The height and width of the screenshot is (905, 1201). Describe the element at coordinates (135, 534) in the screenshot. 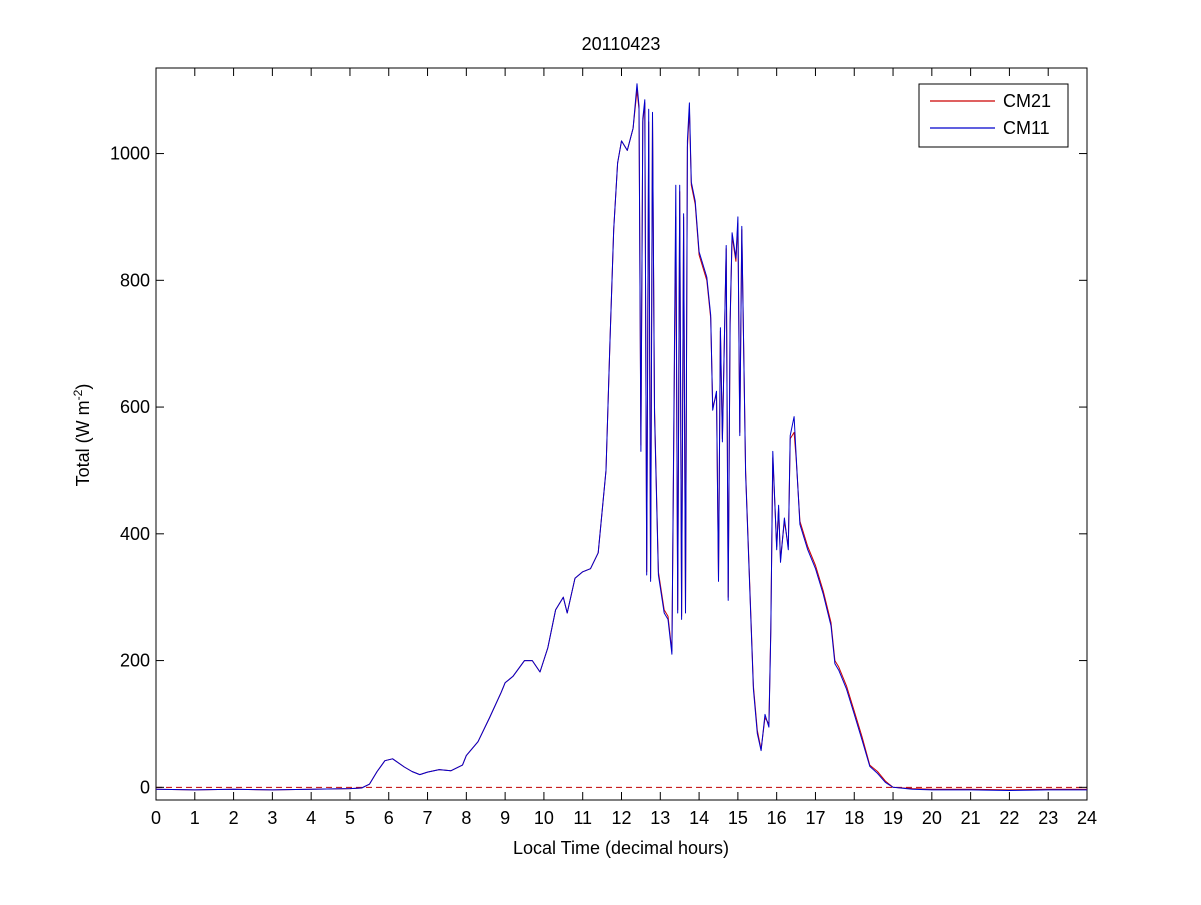

I see `y-tick-label: 400` at that location.